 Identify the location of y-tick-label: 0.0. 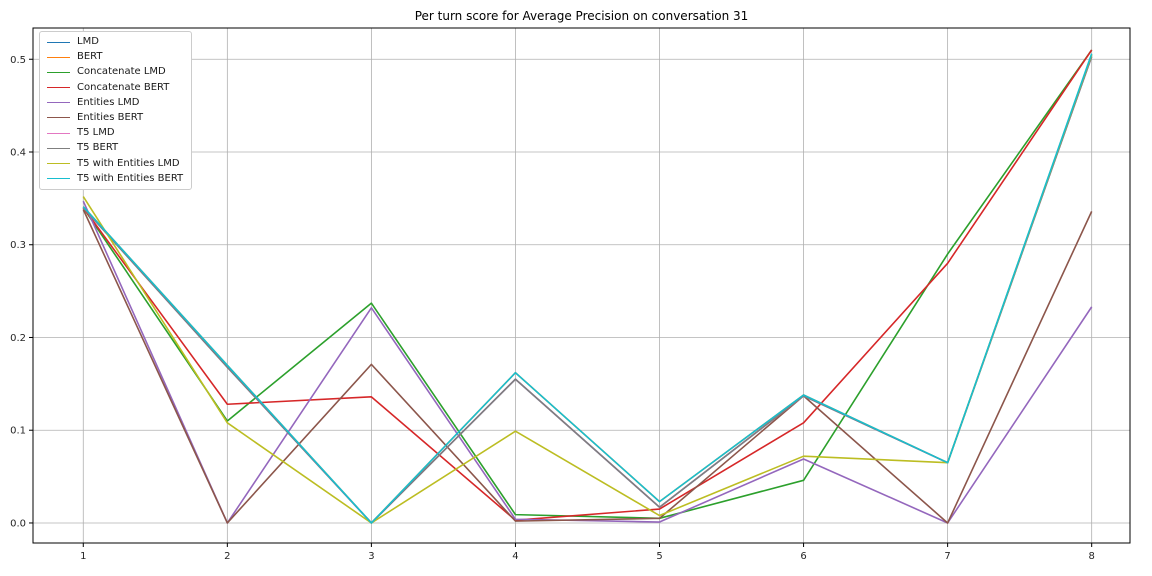
(18, 523).